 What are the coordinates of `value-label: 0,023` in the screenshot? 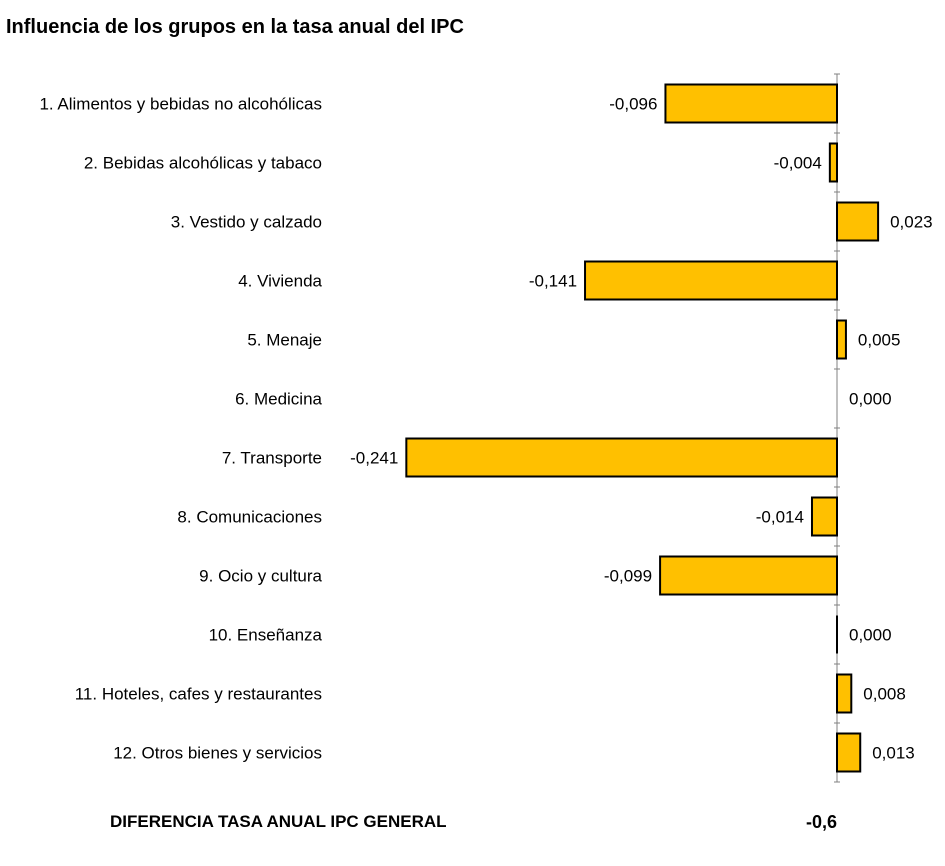 It's located at (911, 222).